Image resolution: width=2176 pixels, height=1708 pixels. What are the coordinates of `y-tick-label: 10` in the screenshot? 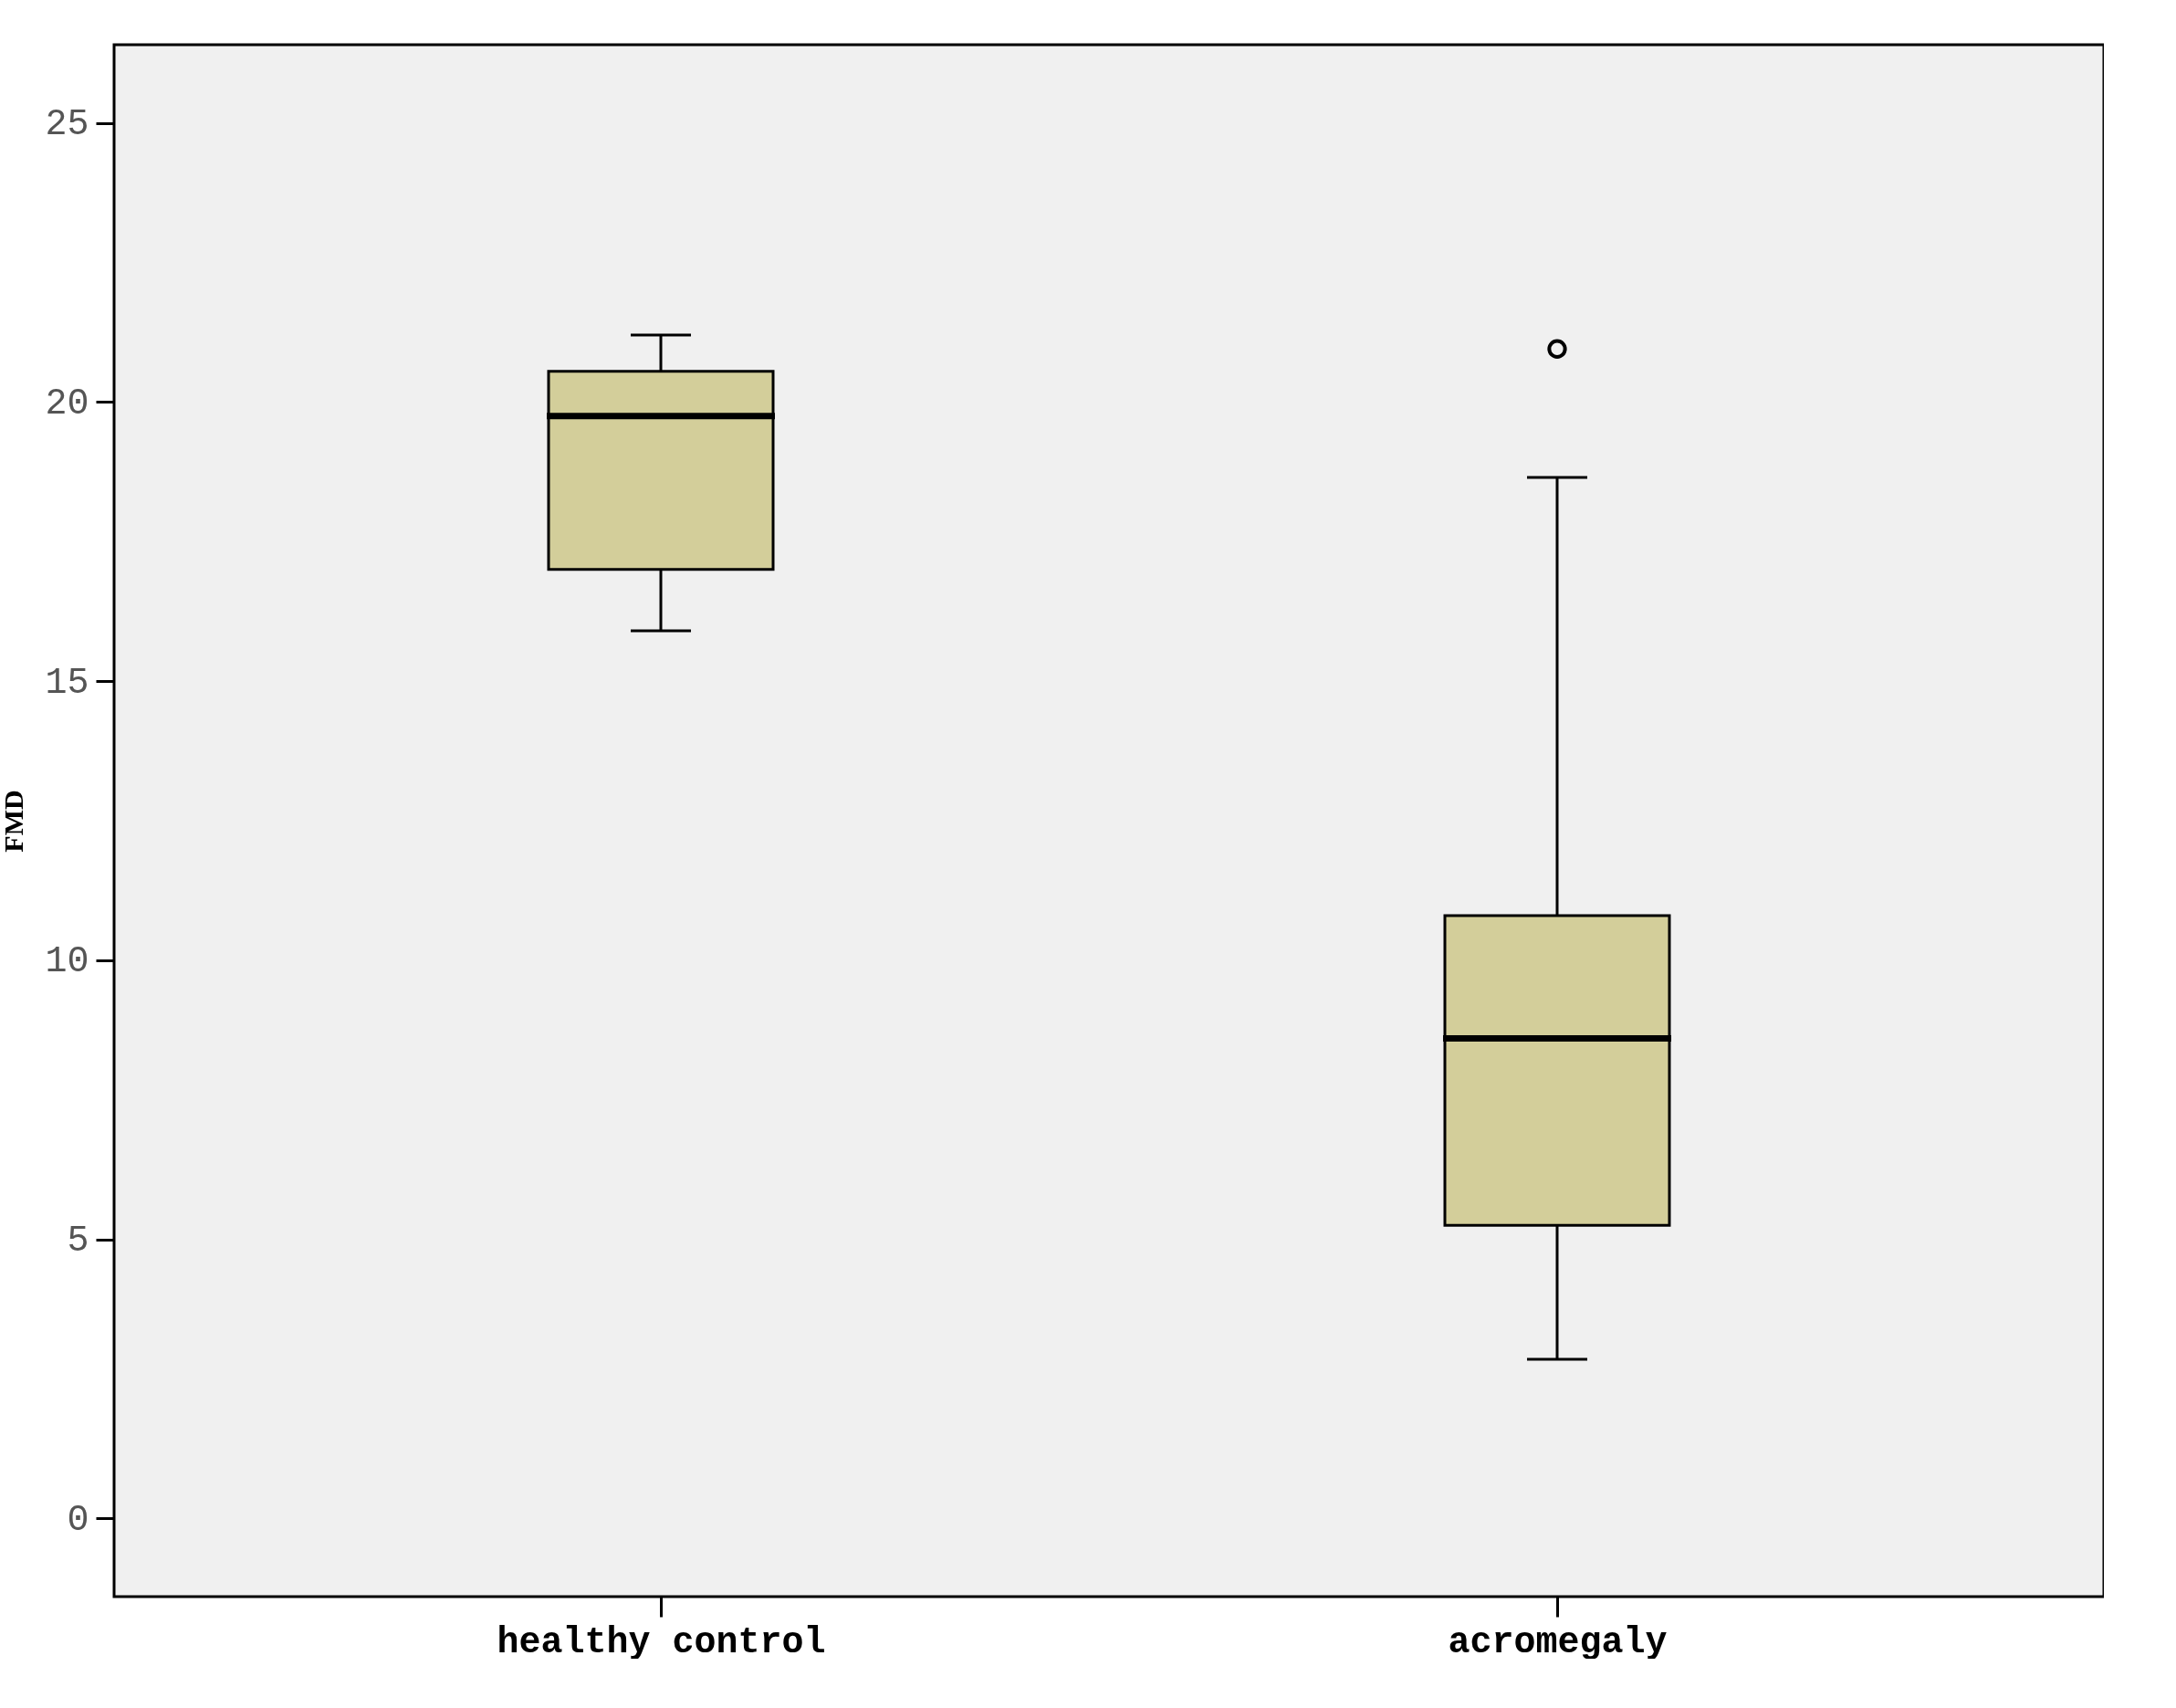 It's located at (67, 962).